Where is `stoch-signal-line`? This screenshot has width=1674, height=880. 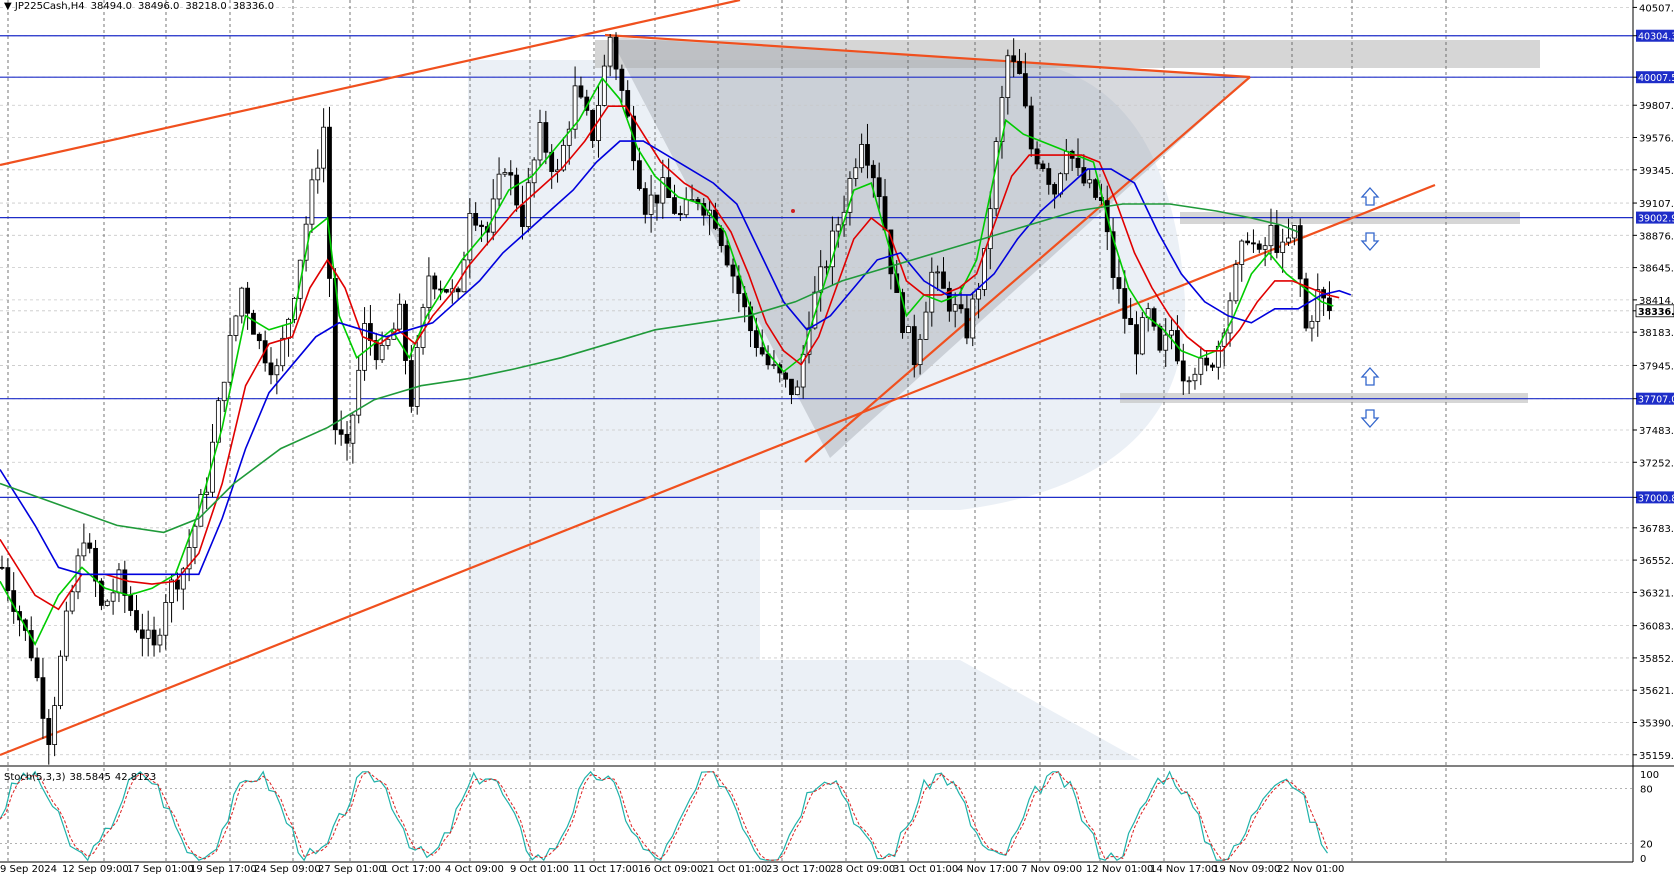 stoch-signal-line is located at coordinates (664, 816).